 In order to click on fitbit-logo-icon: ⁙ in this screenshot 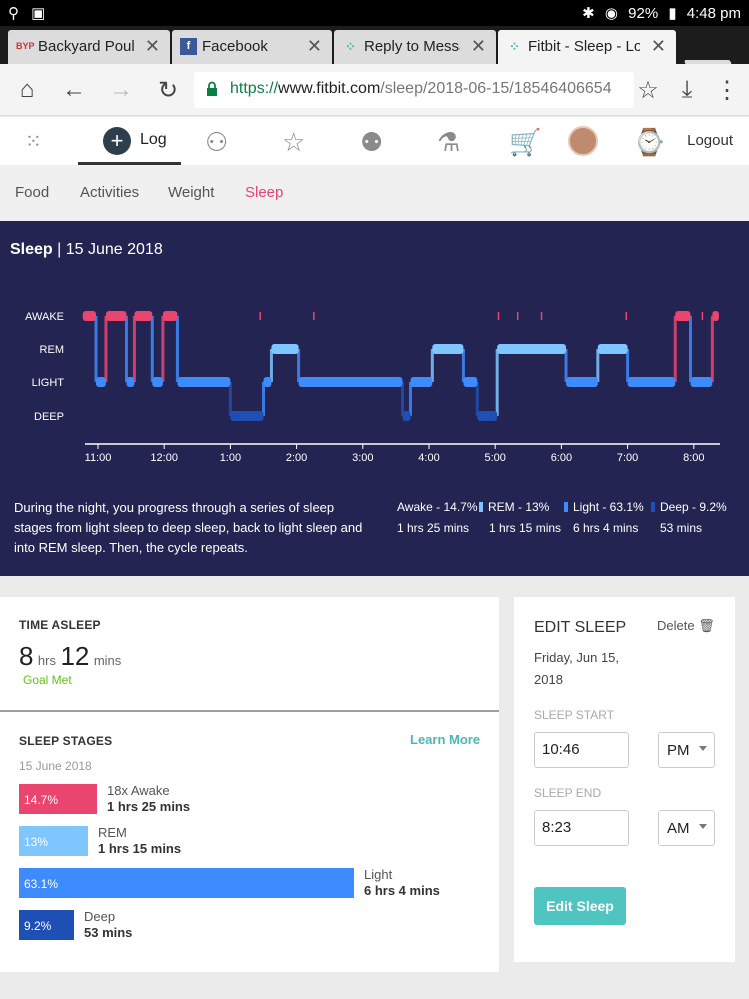, I will do `click(33, 142)`.